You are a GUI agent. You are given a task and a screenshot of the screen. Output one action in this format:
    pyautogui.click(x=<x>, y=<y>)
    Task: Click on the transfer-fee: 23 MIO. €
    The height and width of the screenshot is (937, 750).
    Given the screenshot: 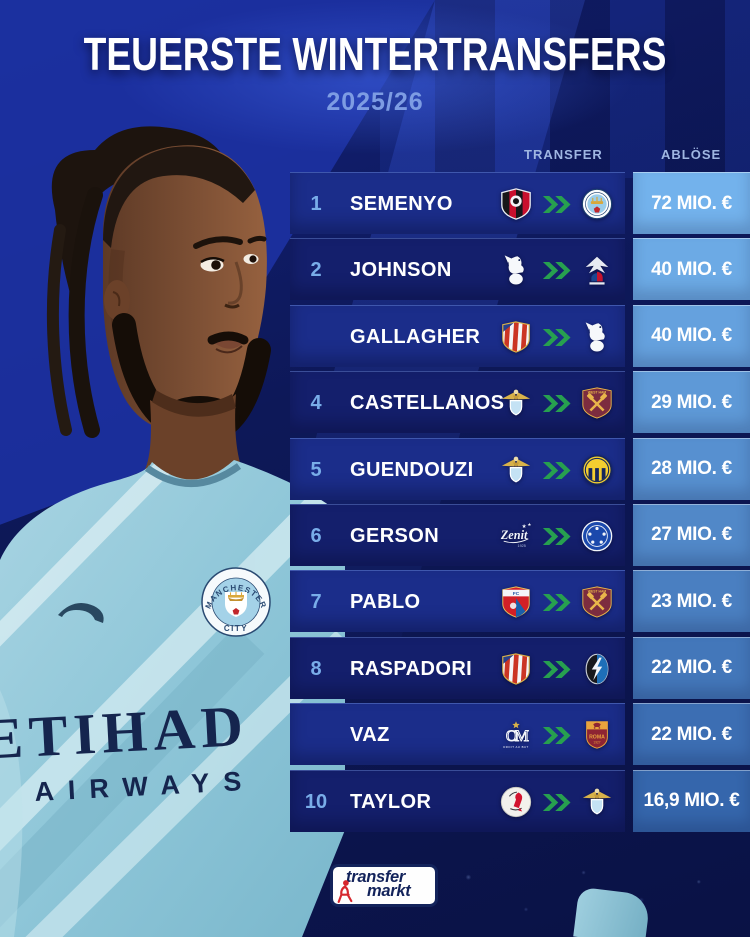 What is the action you would take?
    pyautogui.click(x=691, y=601)
    